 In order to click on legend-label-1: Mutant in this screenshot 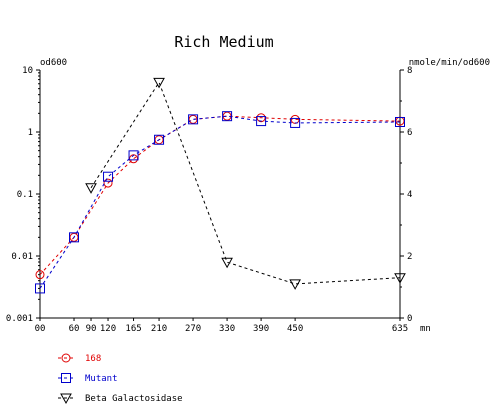, I will do `click(101, 379)`.